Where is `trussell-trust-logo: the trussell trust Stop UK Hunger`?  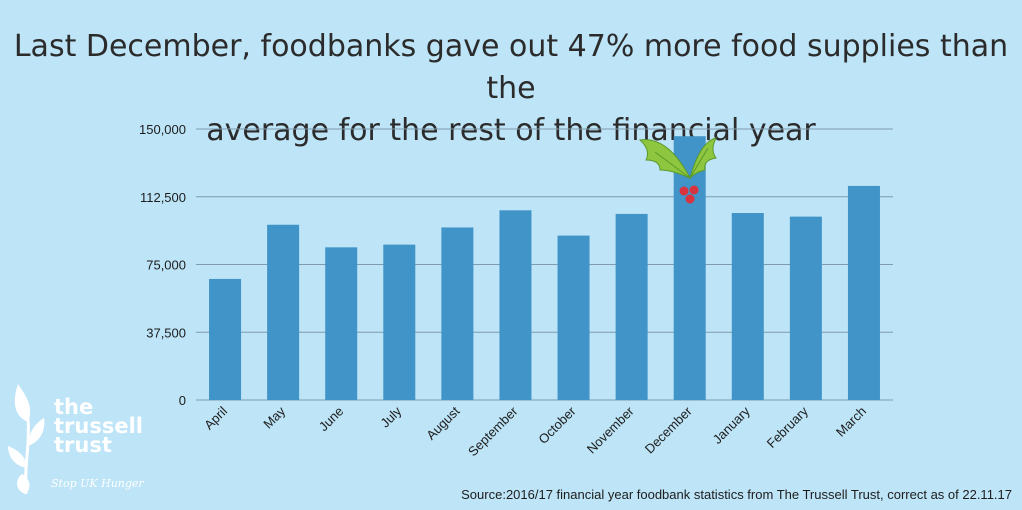
trussell-trust-logo: the trussell trust Stop UK Hunger is located at coordinates (74, 436).